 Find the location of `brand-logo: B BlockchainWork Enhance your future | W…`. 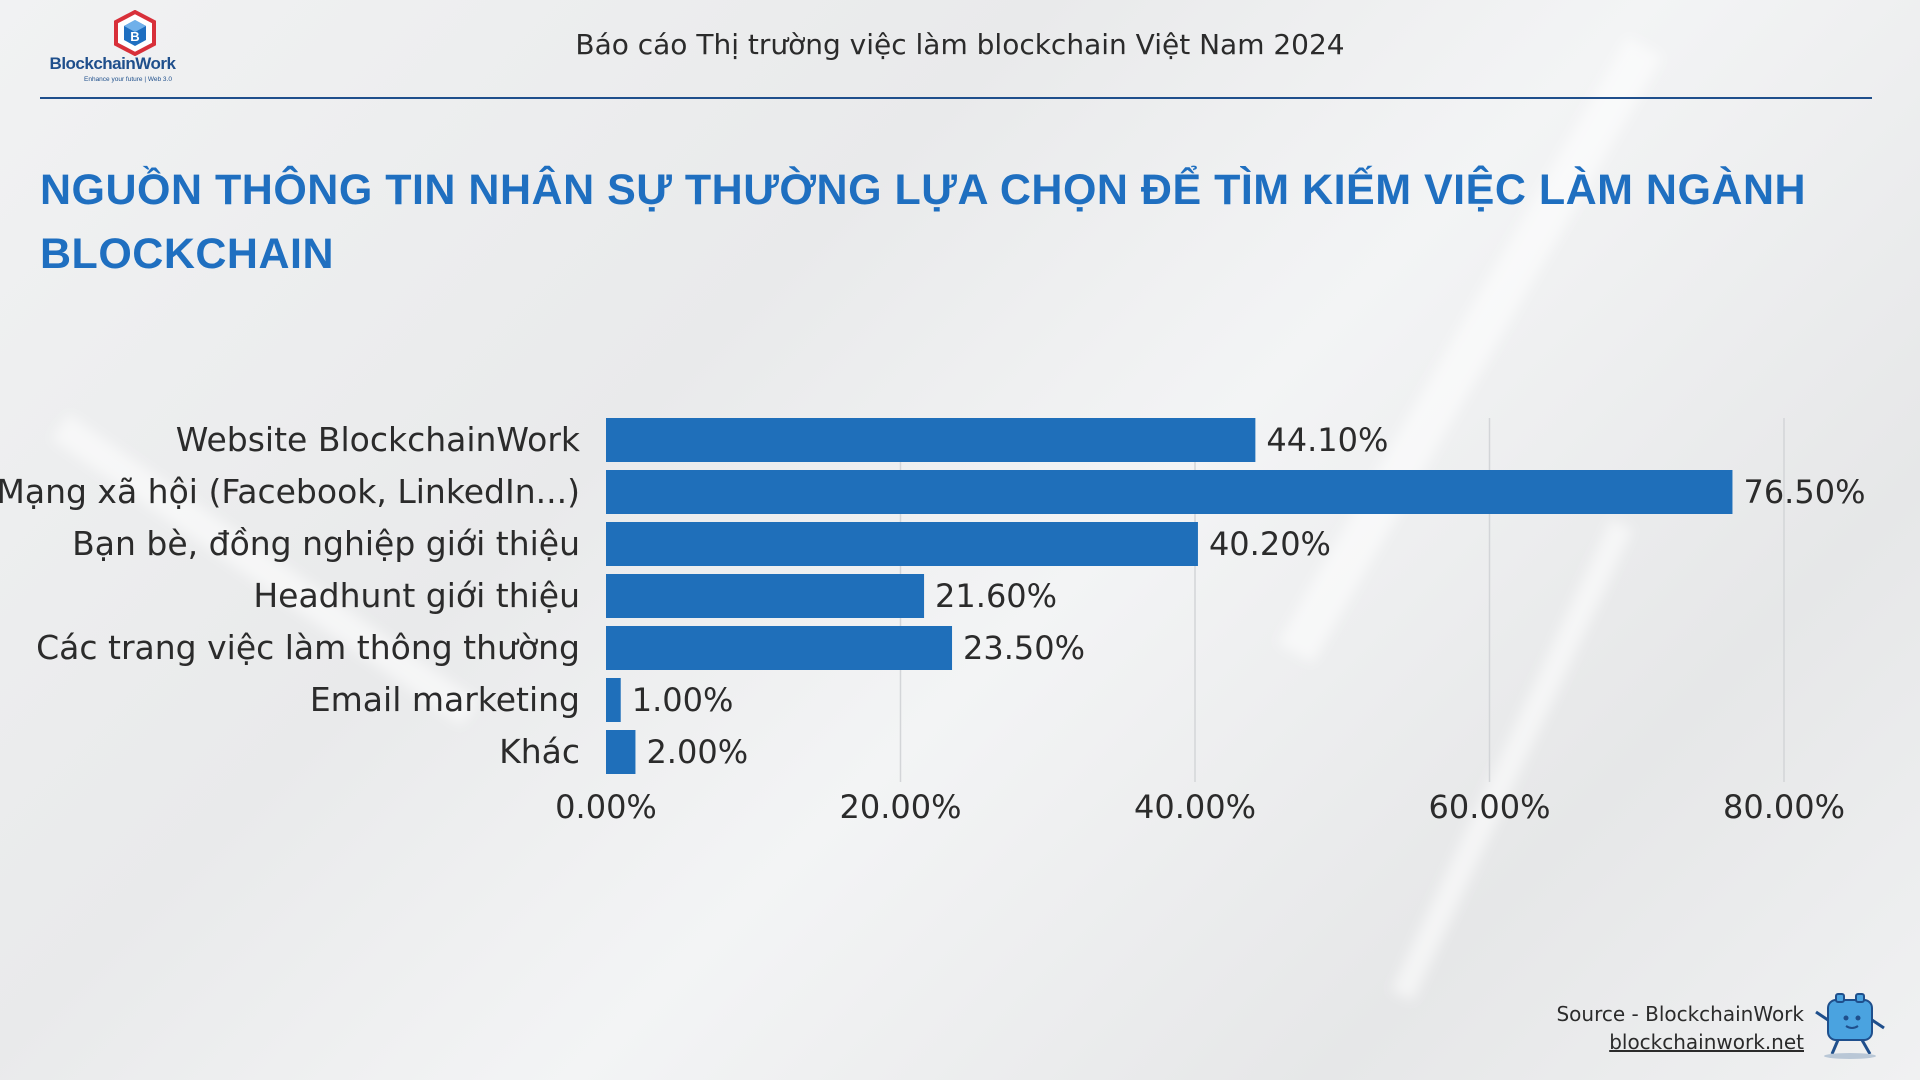

brand-logo: B BlockchainWork Enhance your future | W… is located at coordinates (112, 47).